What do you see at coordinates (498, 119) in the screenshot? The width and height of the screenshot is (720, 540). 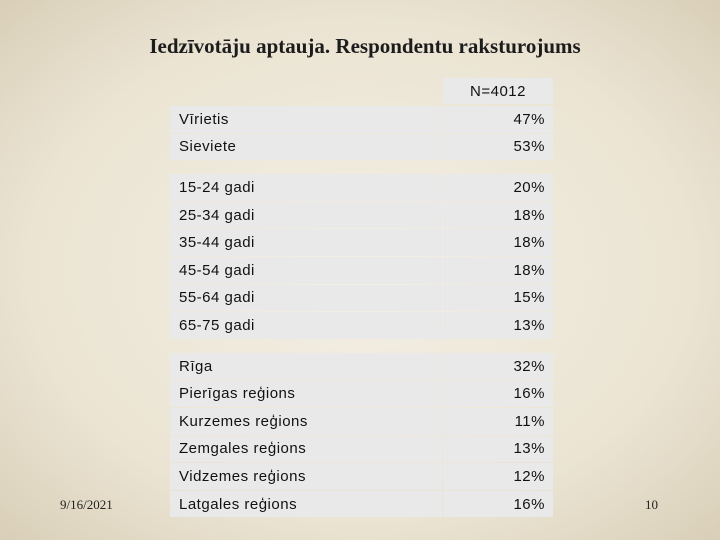 I see `row-value: 47%` at bounding box center [498, 119].